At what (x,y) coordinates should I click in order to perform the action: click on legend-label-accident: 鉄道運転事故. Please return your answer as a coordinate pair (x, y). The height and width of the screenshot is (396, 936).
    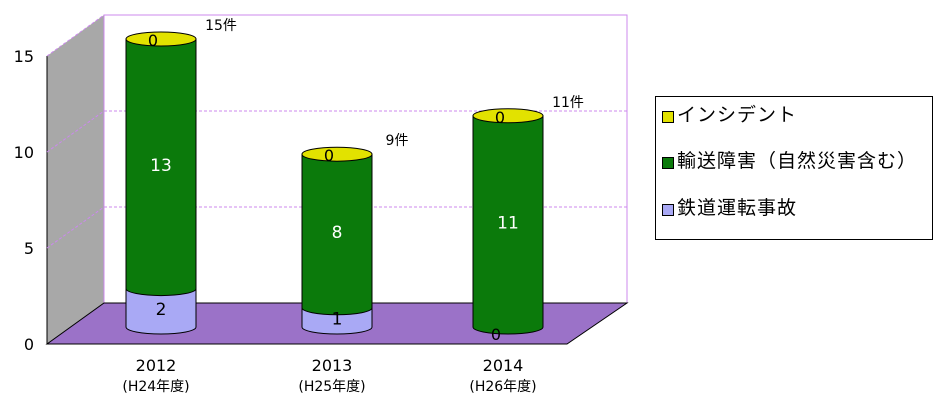
    Looking at the image, I should click on (737, 208).